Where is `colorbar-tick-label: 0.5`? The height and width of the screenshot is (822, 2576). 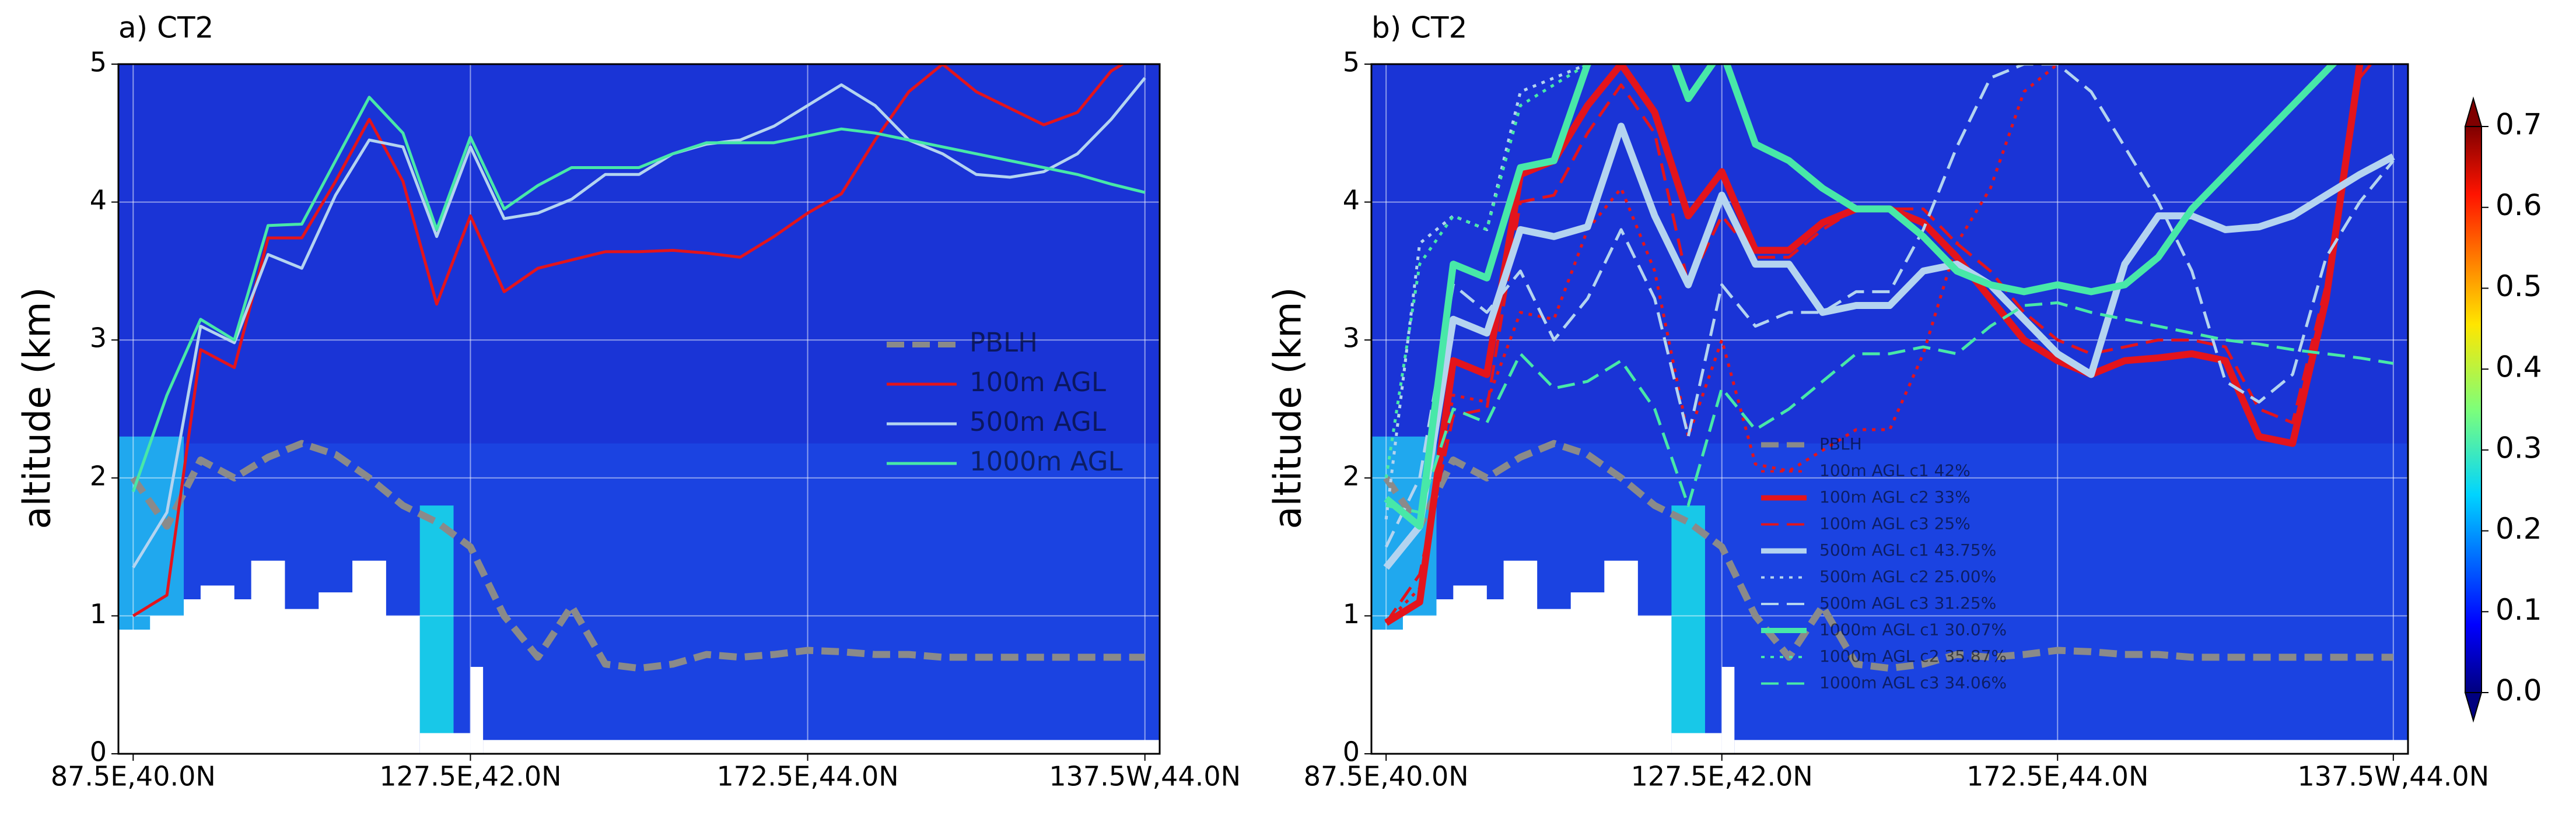
colorbar-tick-label: 0.5 is located at coordinates (2519, 286).